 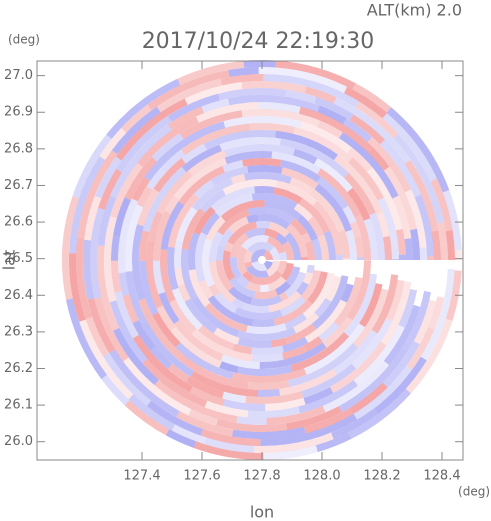 I want to click on y-tick-label: 26.1, so click(x=18, y=405).